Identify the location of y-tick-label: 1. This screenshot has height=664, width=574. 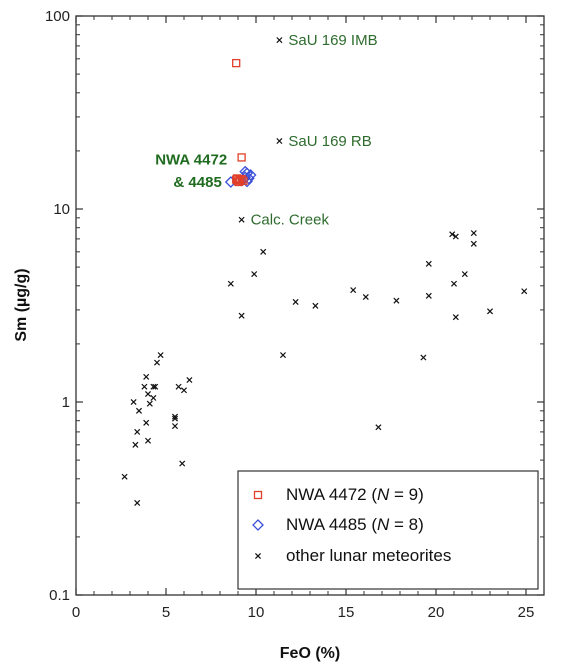
(66, 402).